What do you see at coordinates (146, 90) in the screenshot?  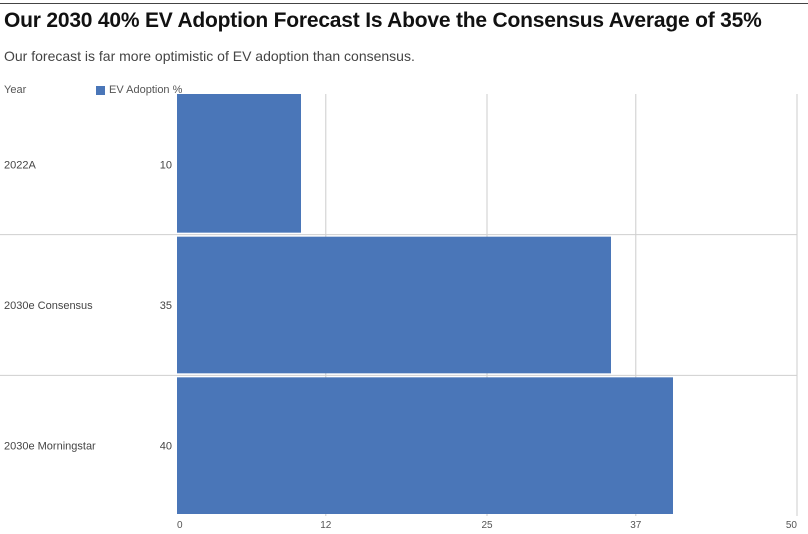 I see `legend-label: EV Adoption %` at bounding box center [146, 90].